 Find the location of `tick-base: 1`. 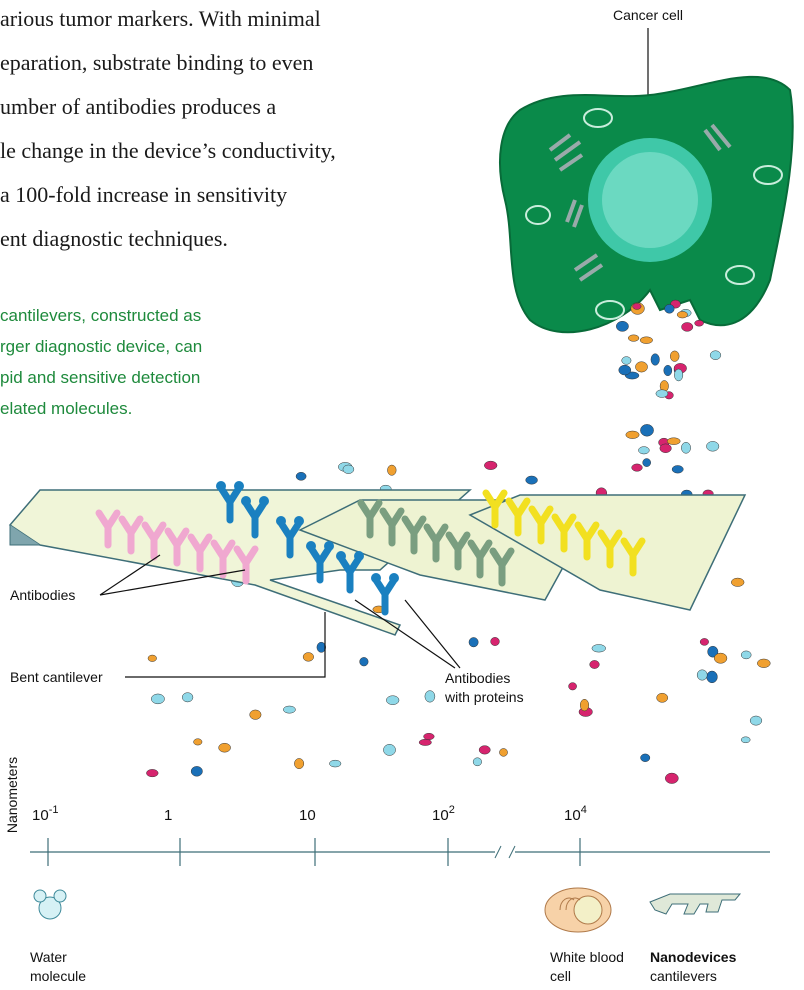

tick-base: 1 is located at coordinates (168, 815).